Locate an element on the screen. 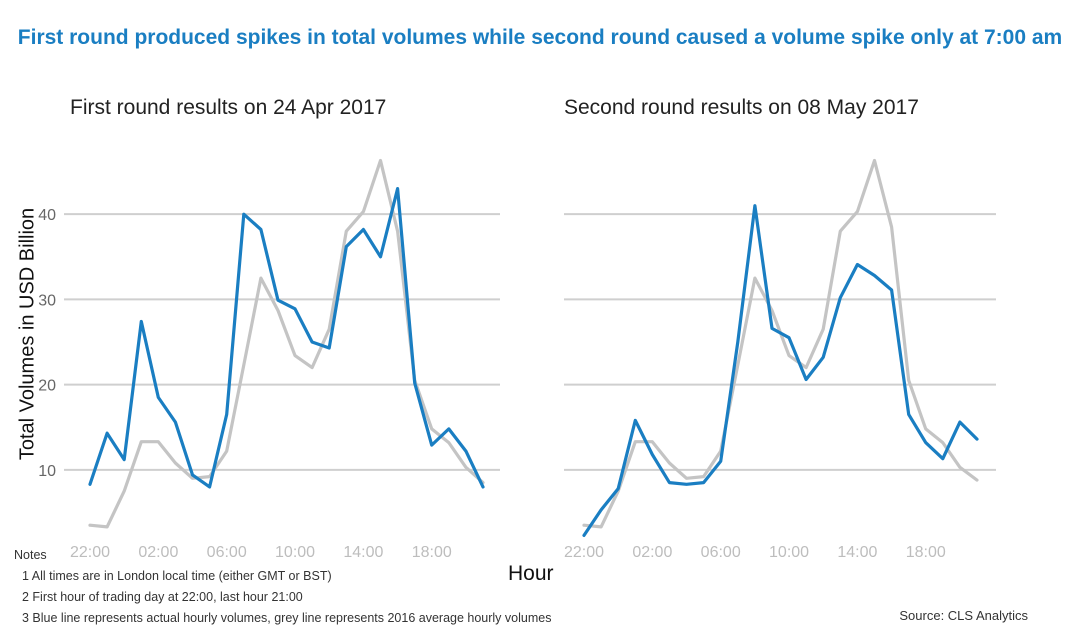 The height and width of the screenshot is (636, 1080). x-tick-label-second-round: 10:00 is located at coordinates (789, 552).